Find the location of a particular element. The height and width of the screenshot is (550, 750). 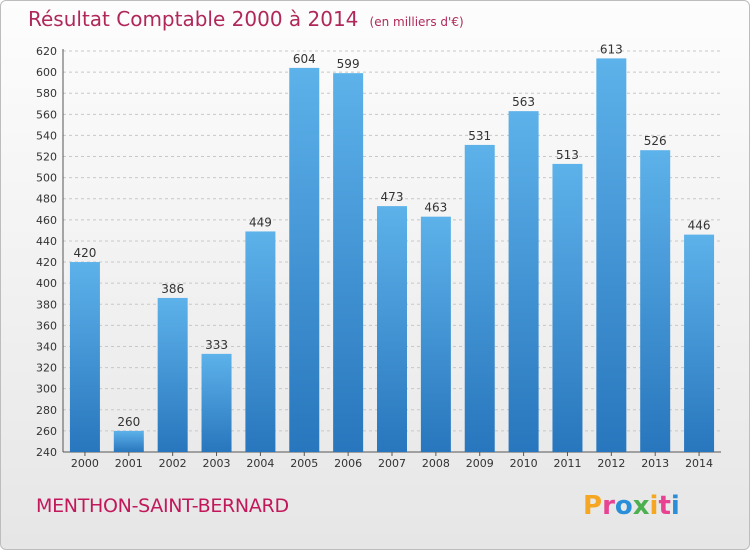

commune-name: MENTHON-SAINT-BERNARD is located at coordinates (162, 506).